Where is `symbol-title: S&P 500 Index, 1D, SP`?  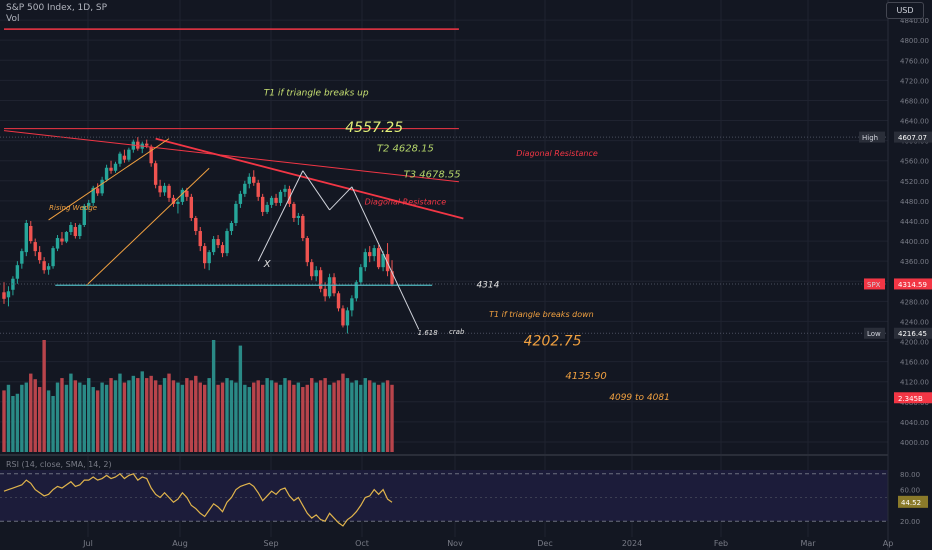
symbol-title: S&P 500 Index, 1D, SP is located at coordinates (57, 8).